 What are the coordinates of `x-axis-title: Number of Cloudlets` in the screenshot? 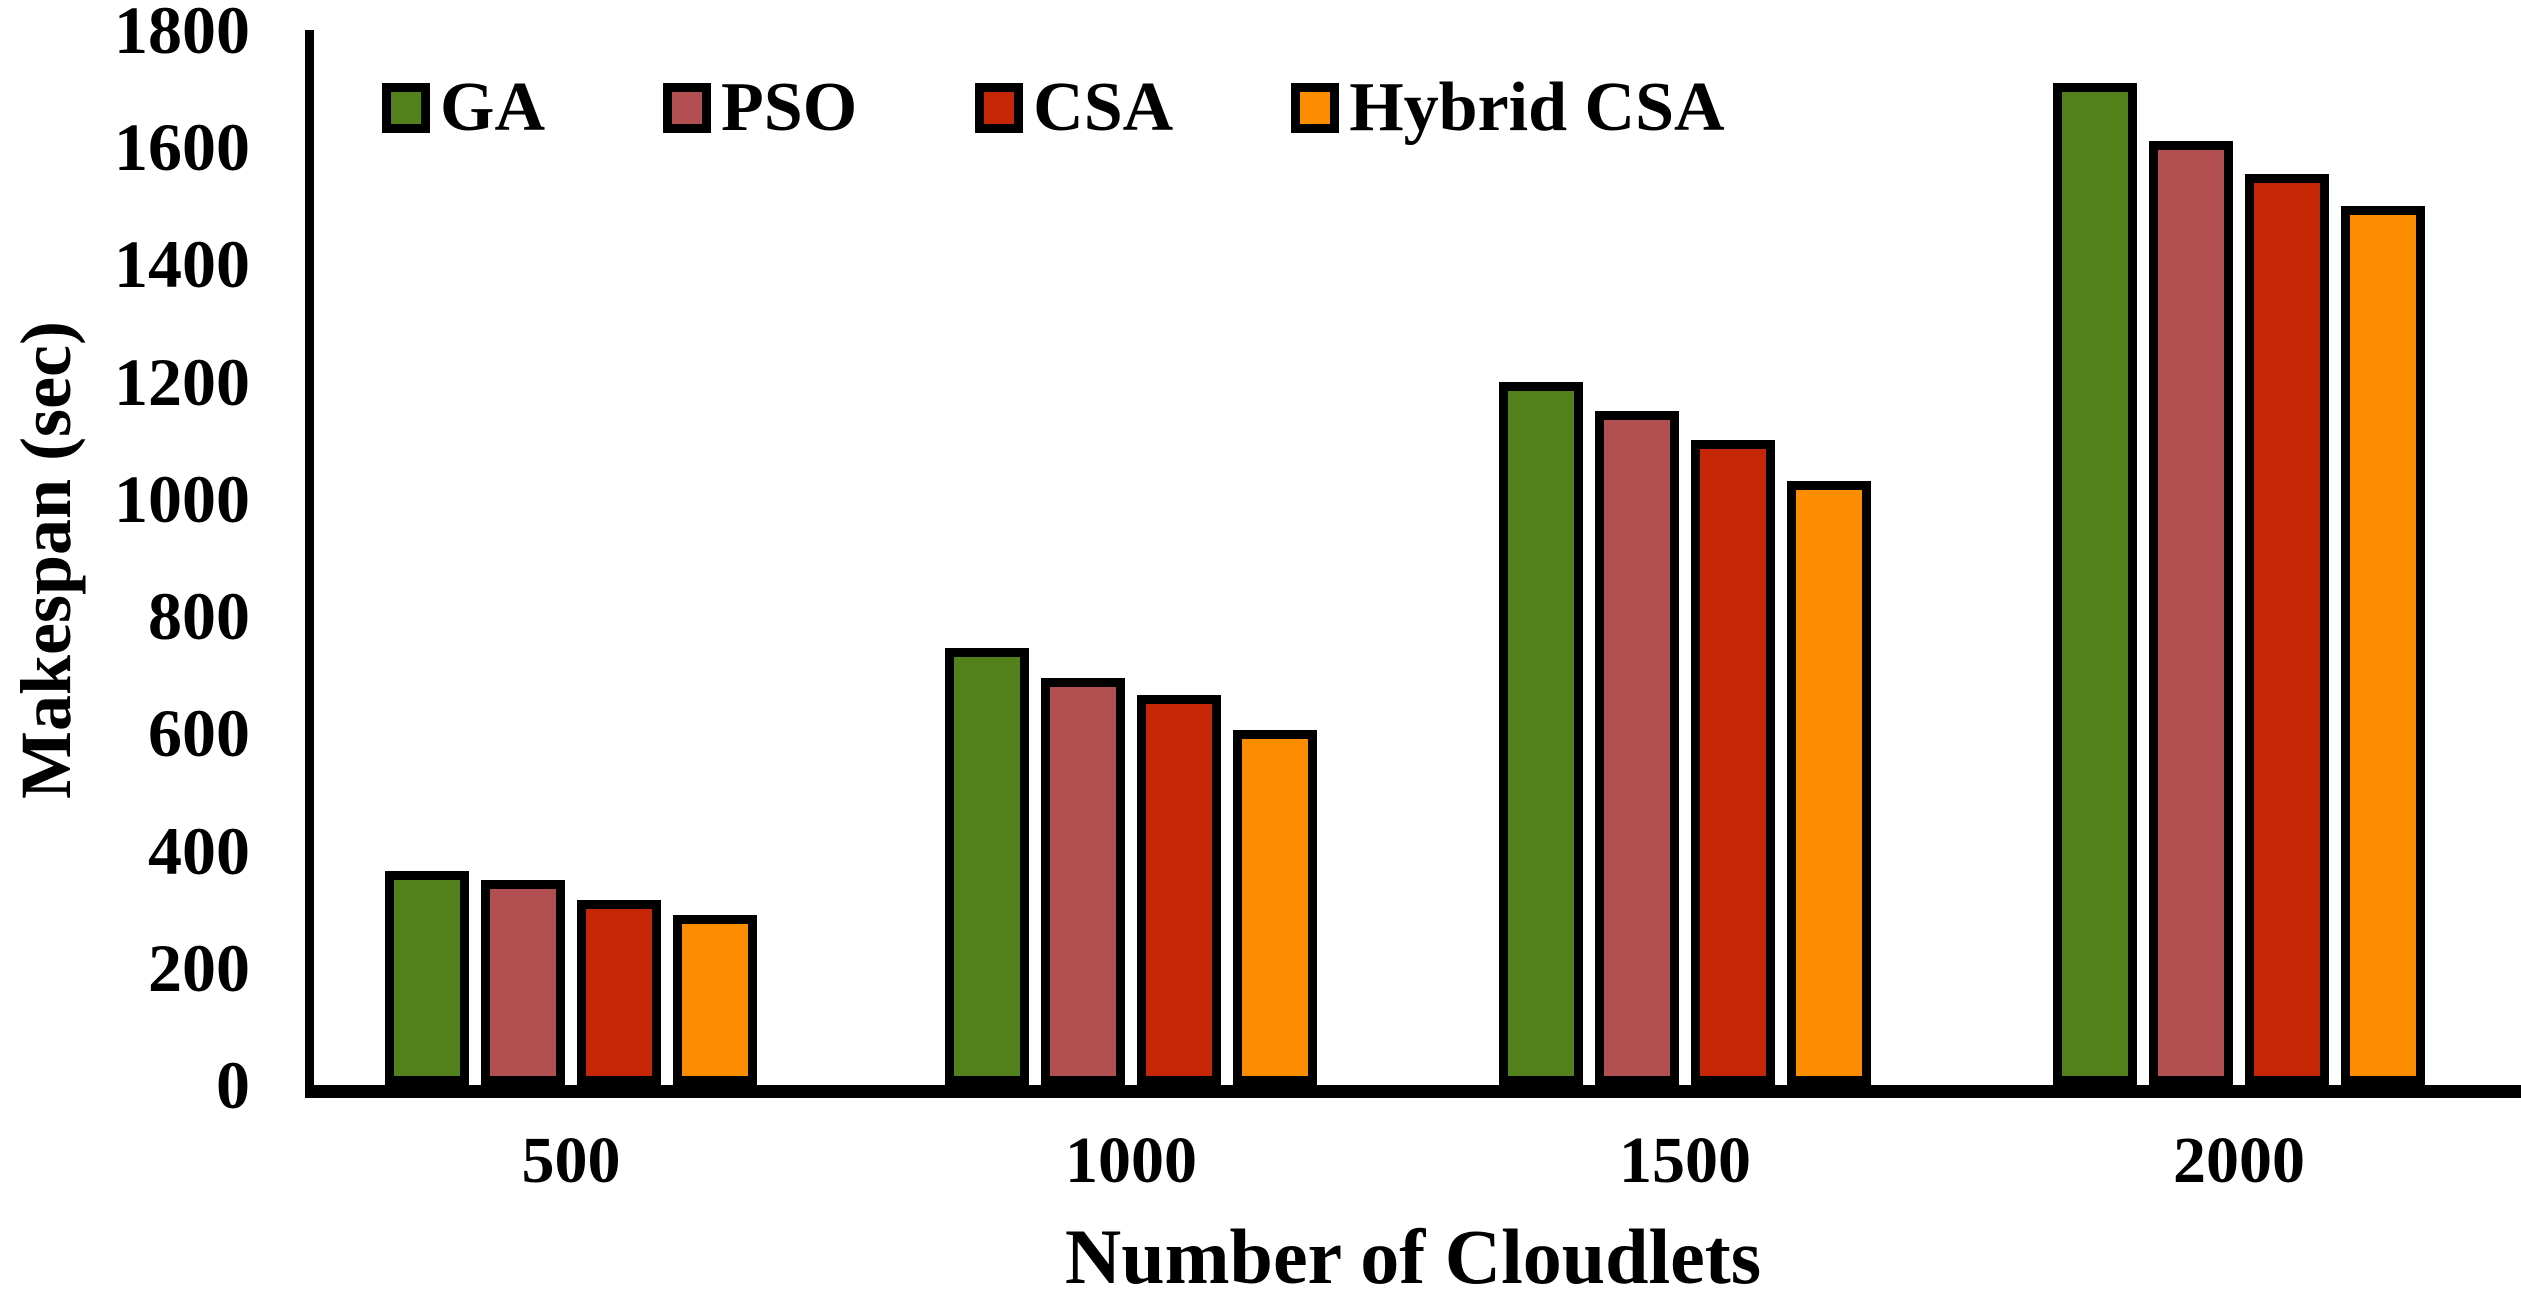 It's located at (1413, 1256).